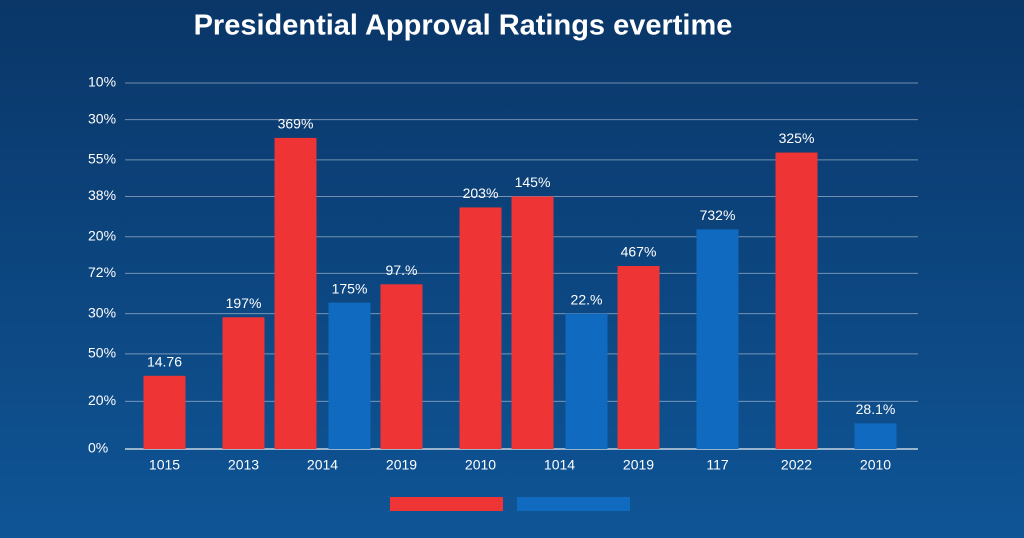 This screenshot has height=538, width=1024. I want to click on chart-title: Presidential Approval Ratings evertime, so click(463, 26).